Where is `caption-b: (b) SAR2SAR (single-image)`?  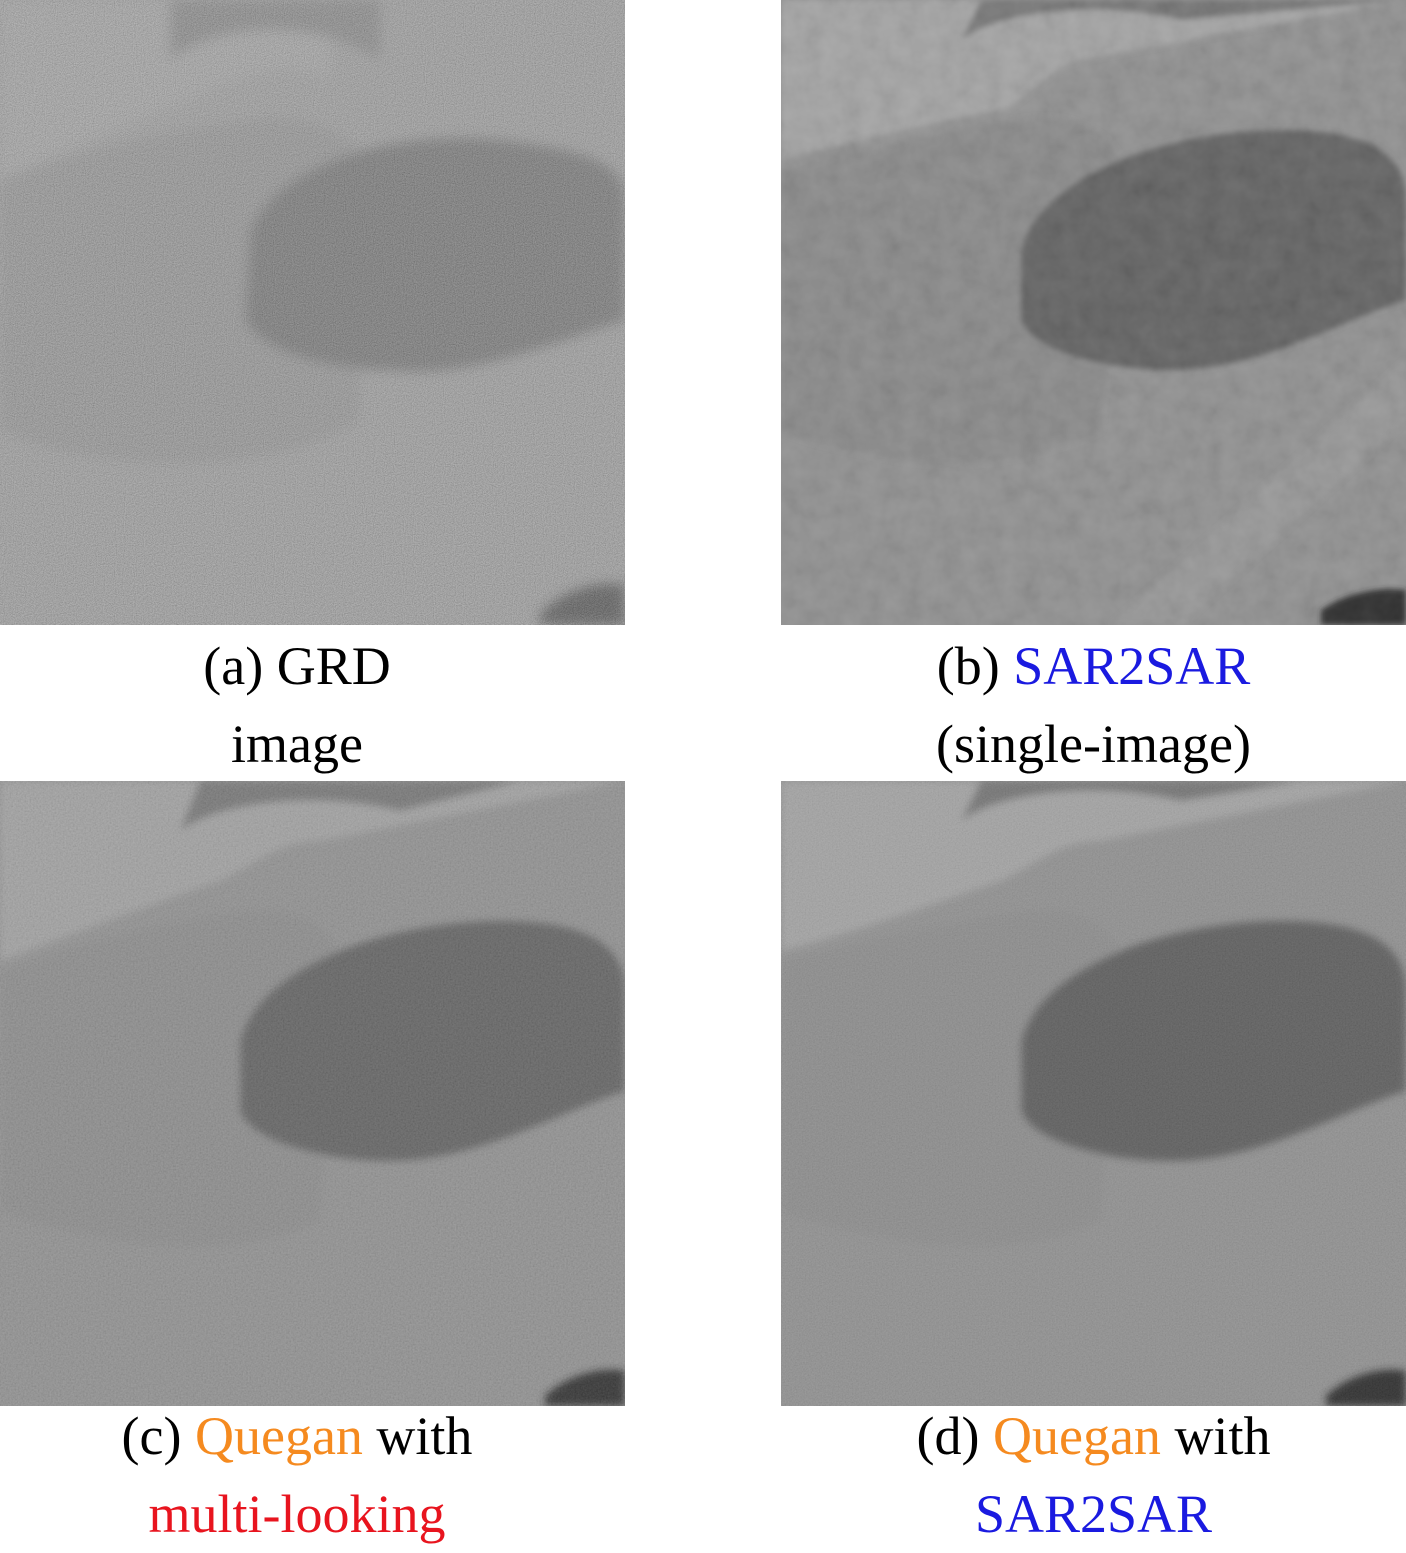
caption-b: (b) SAR2SAR (single-image) is located at coordinates (1093, 705).